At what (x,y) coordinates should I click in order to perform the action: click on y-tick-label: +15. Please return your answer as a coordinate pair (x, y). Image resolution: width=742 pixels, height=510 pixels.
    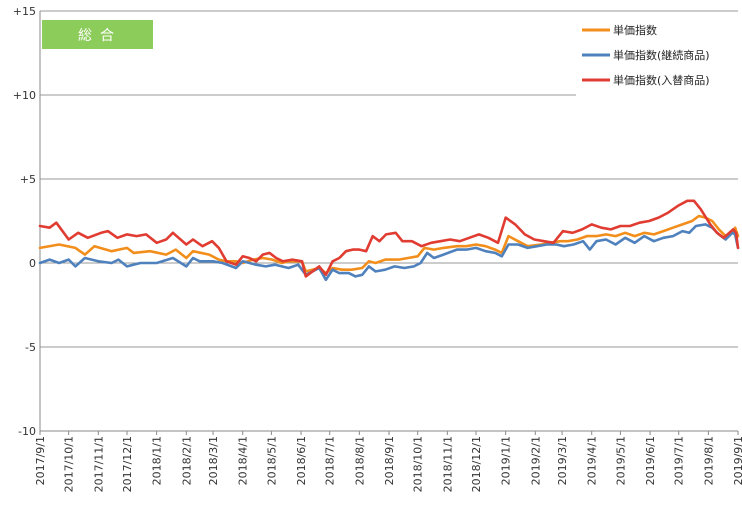
    Looking at the image, I should click on (24, 11).